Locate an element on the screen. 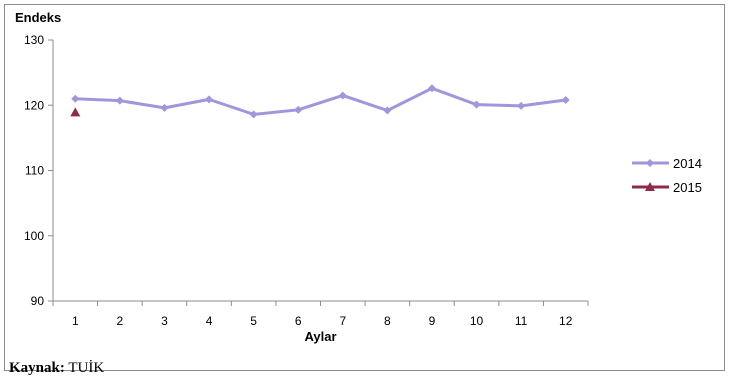 This screenshot has width=731, height=378. legend-item-2015: 2015 is located at coordinates (667, 187).